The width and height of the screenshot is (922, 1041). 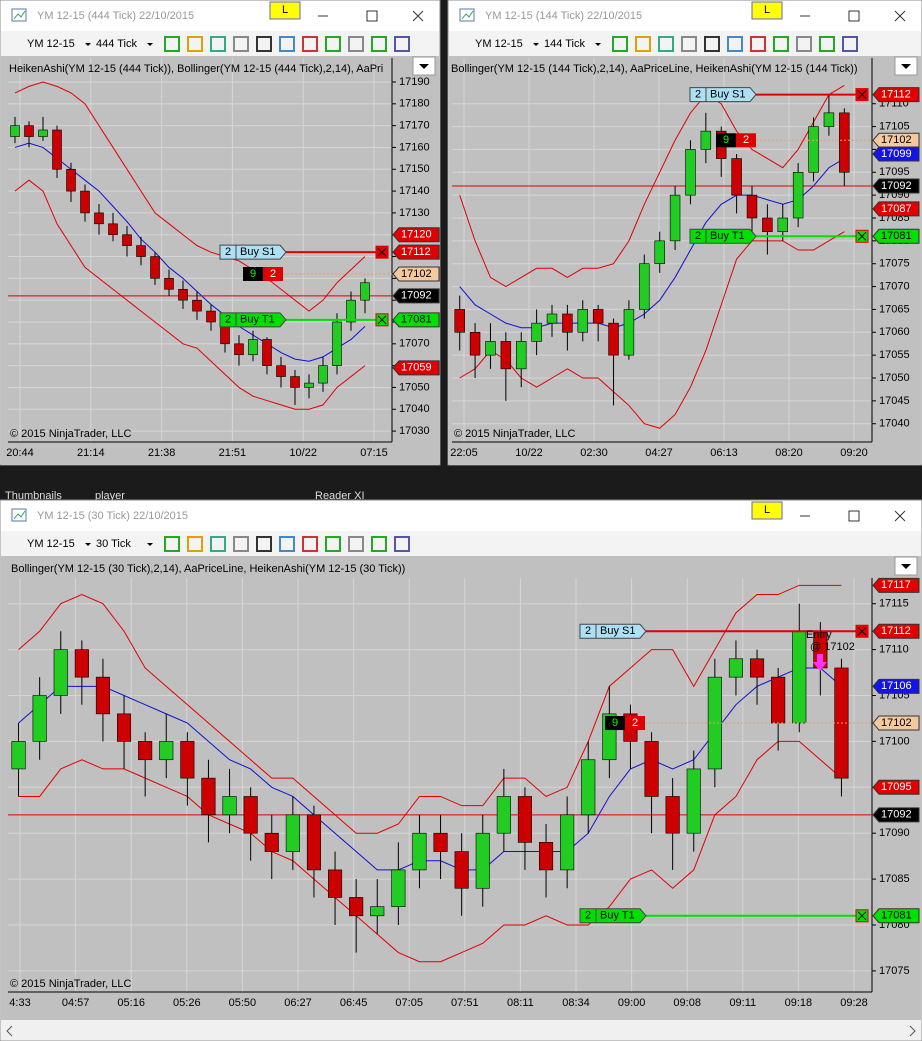 I want to click on time-label: 09:20, so click(x=854, y=453).